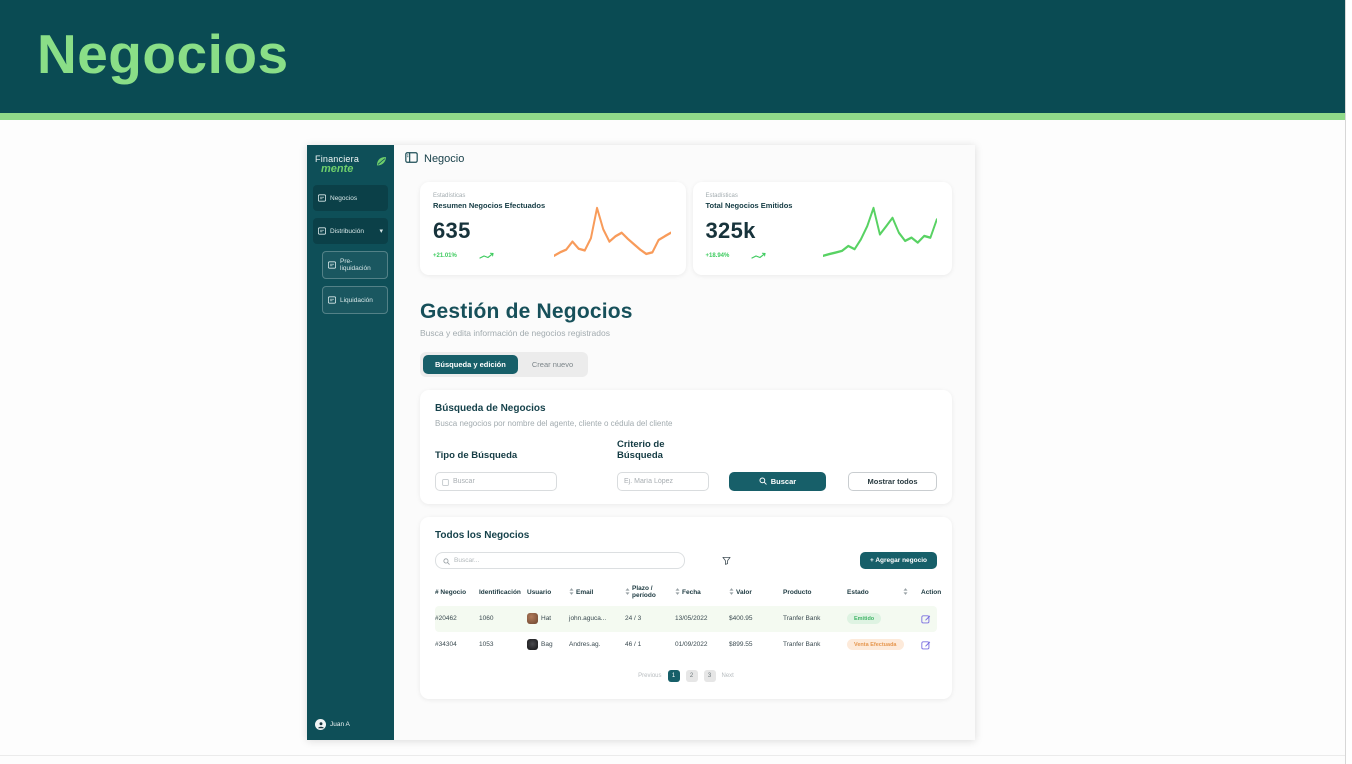 This screenshot has height=764, width=1352. What do you see at coordinates (350, 442) in the screenshot?
I see `sidebar: Financiera mente Negocios Distribución ▾` at bounding box center [350, 442].